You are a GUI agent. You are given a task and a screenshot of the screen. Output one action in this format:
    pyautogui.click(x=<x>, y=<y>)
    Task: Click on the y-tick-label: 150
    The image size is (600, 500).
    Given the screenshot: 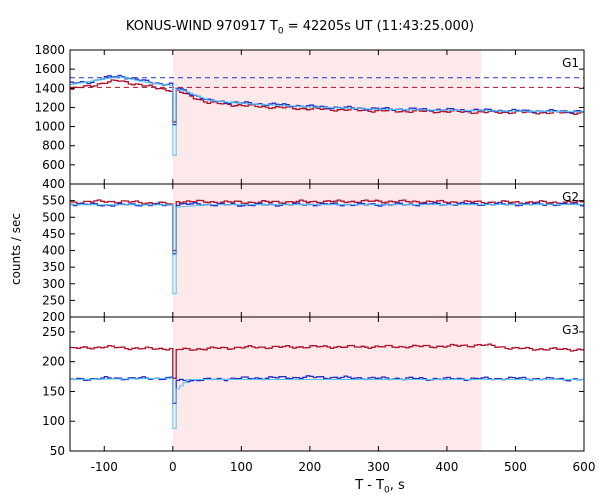 What is the action you would take?
    pyautogui.click(x=53, y=391)
    